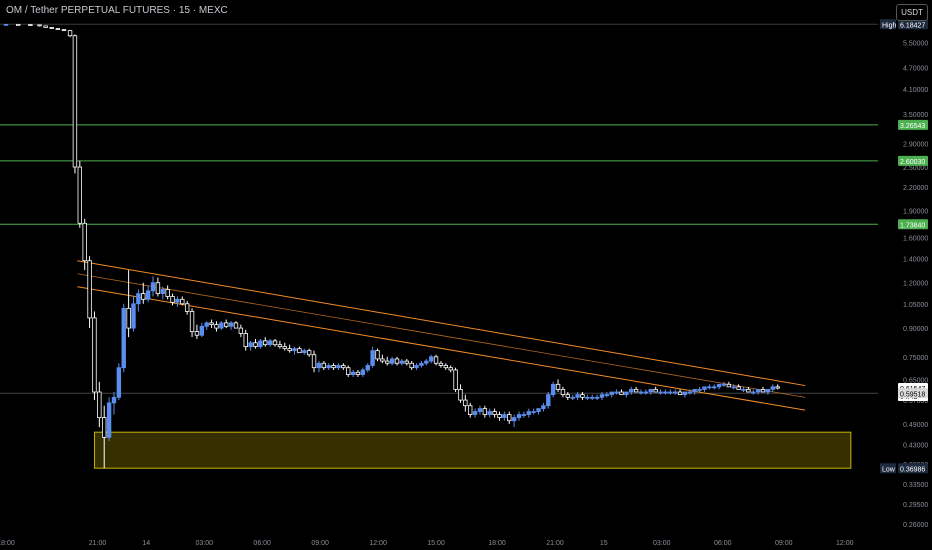  Describe the element at coordinates (912, 12) in the screenshot. I see `currency-button: USDT` at that location.